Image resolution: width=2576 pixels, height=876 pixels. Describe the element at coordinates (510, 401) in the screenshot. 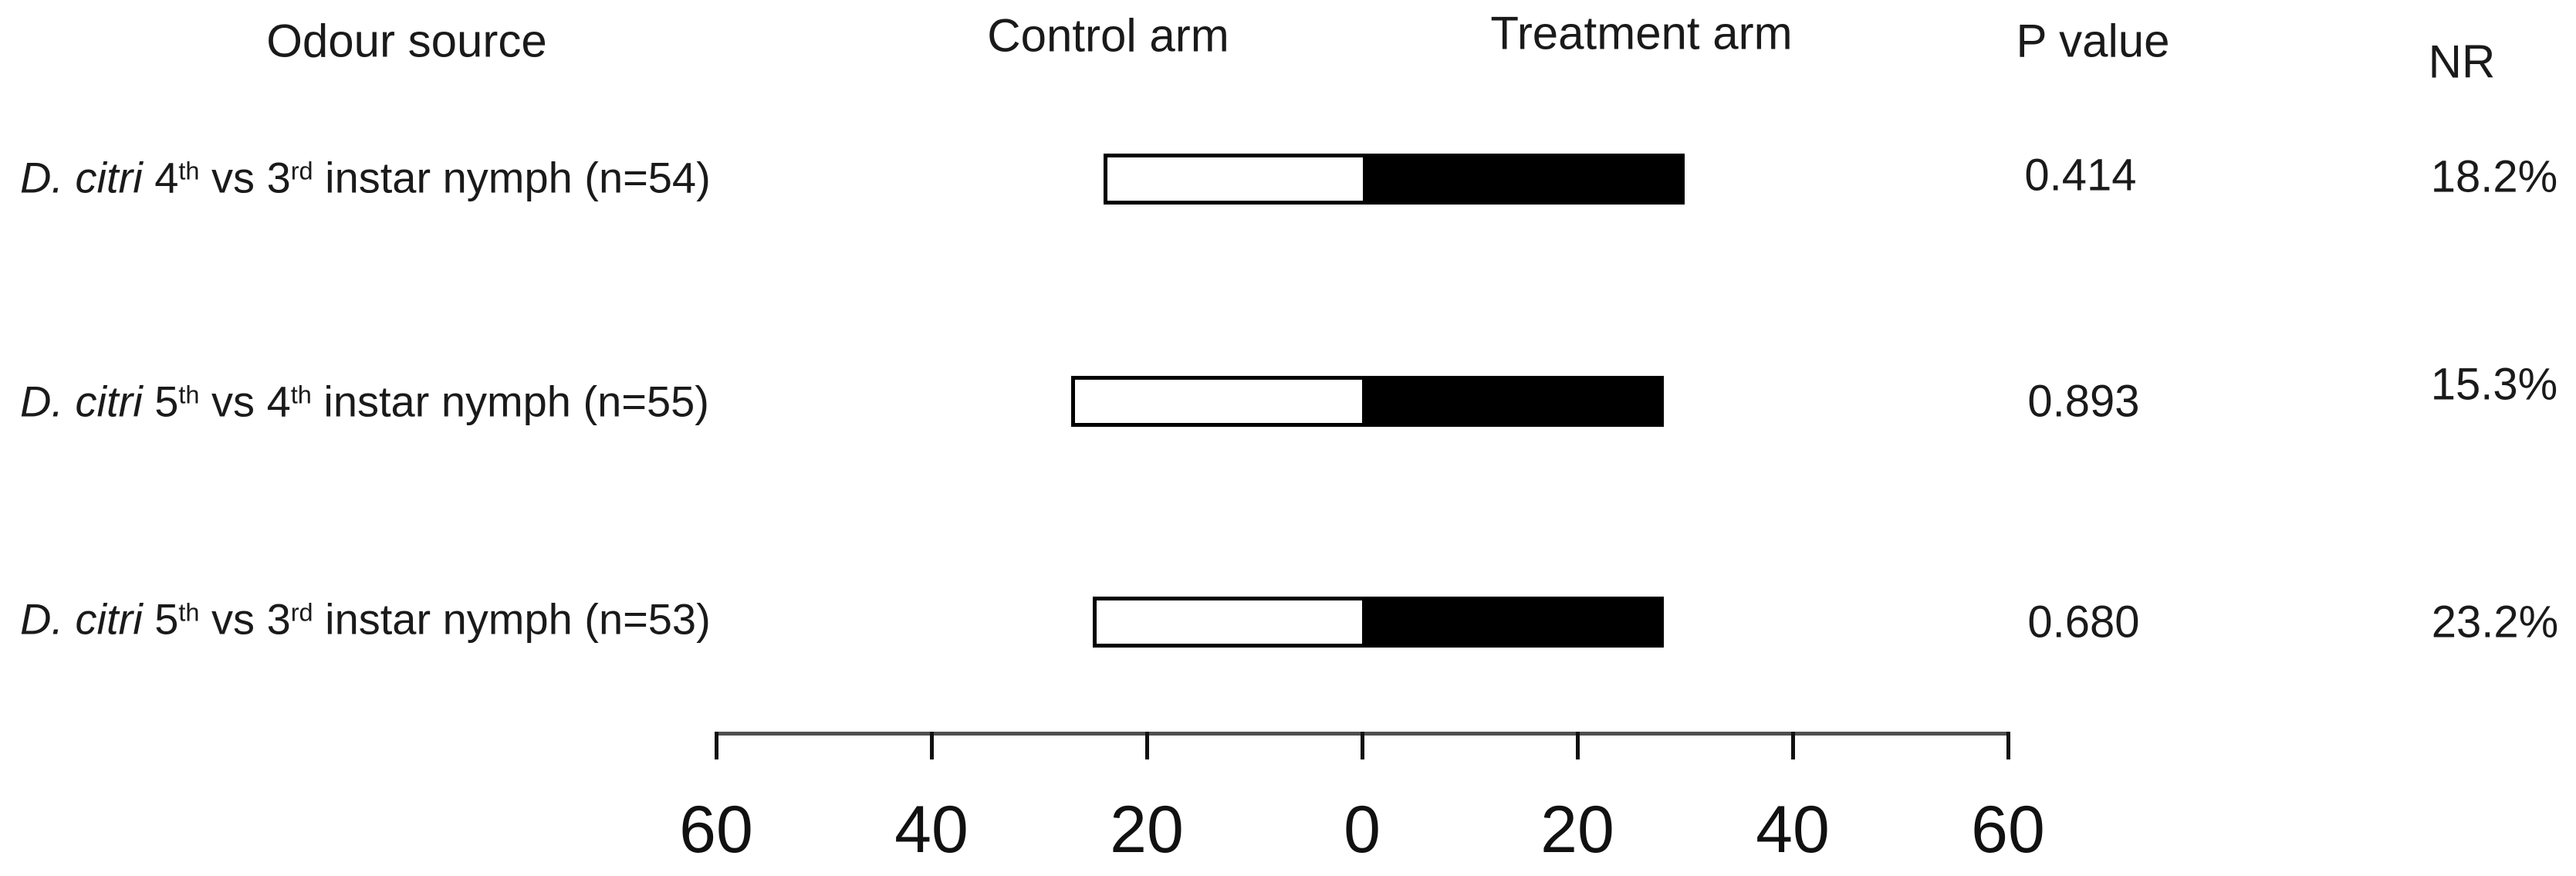

I see `label-text: instar nymph (n=55)` at that location.